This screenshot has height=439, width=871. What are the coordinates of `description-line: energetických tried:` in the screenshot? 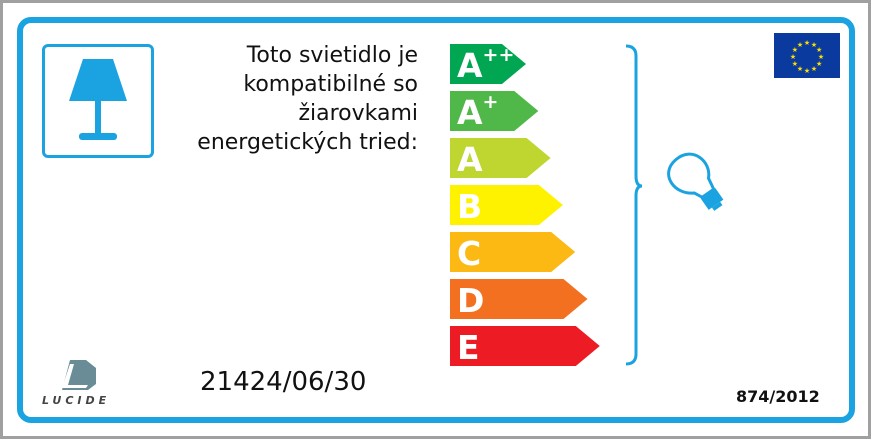 It's located at (307, 142).